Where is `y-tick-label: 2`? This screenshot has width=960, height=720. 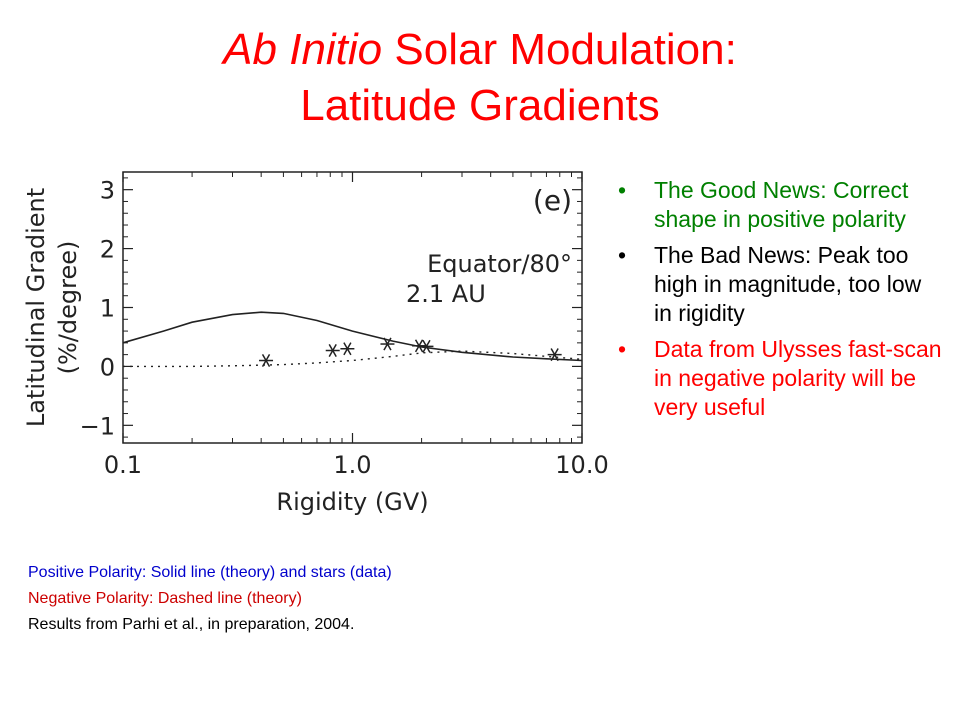
y-tick-label: 2 is located at coordinates (107, 250).